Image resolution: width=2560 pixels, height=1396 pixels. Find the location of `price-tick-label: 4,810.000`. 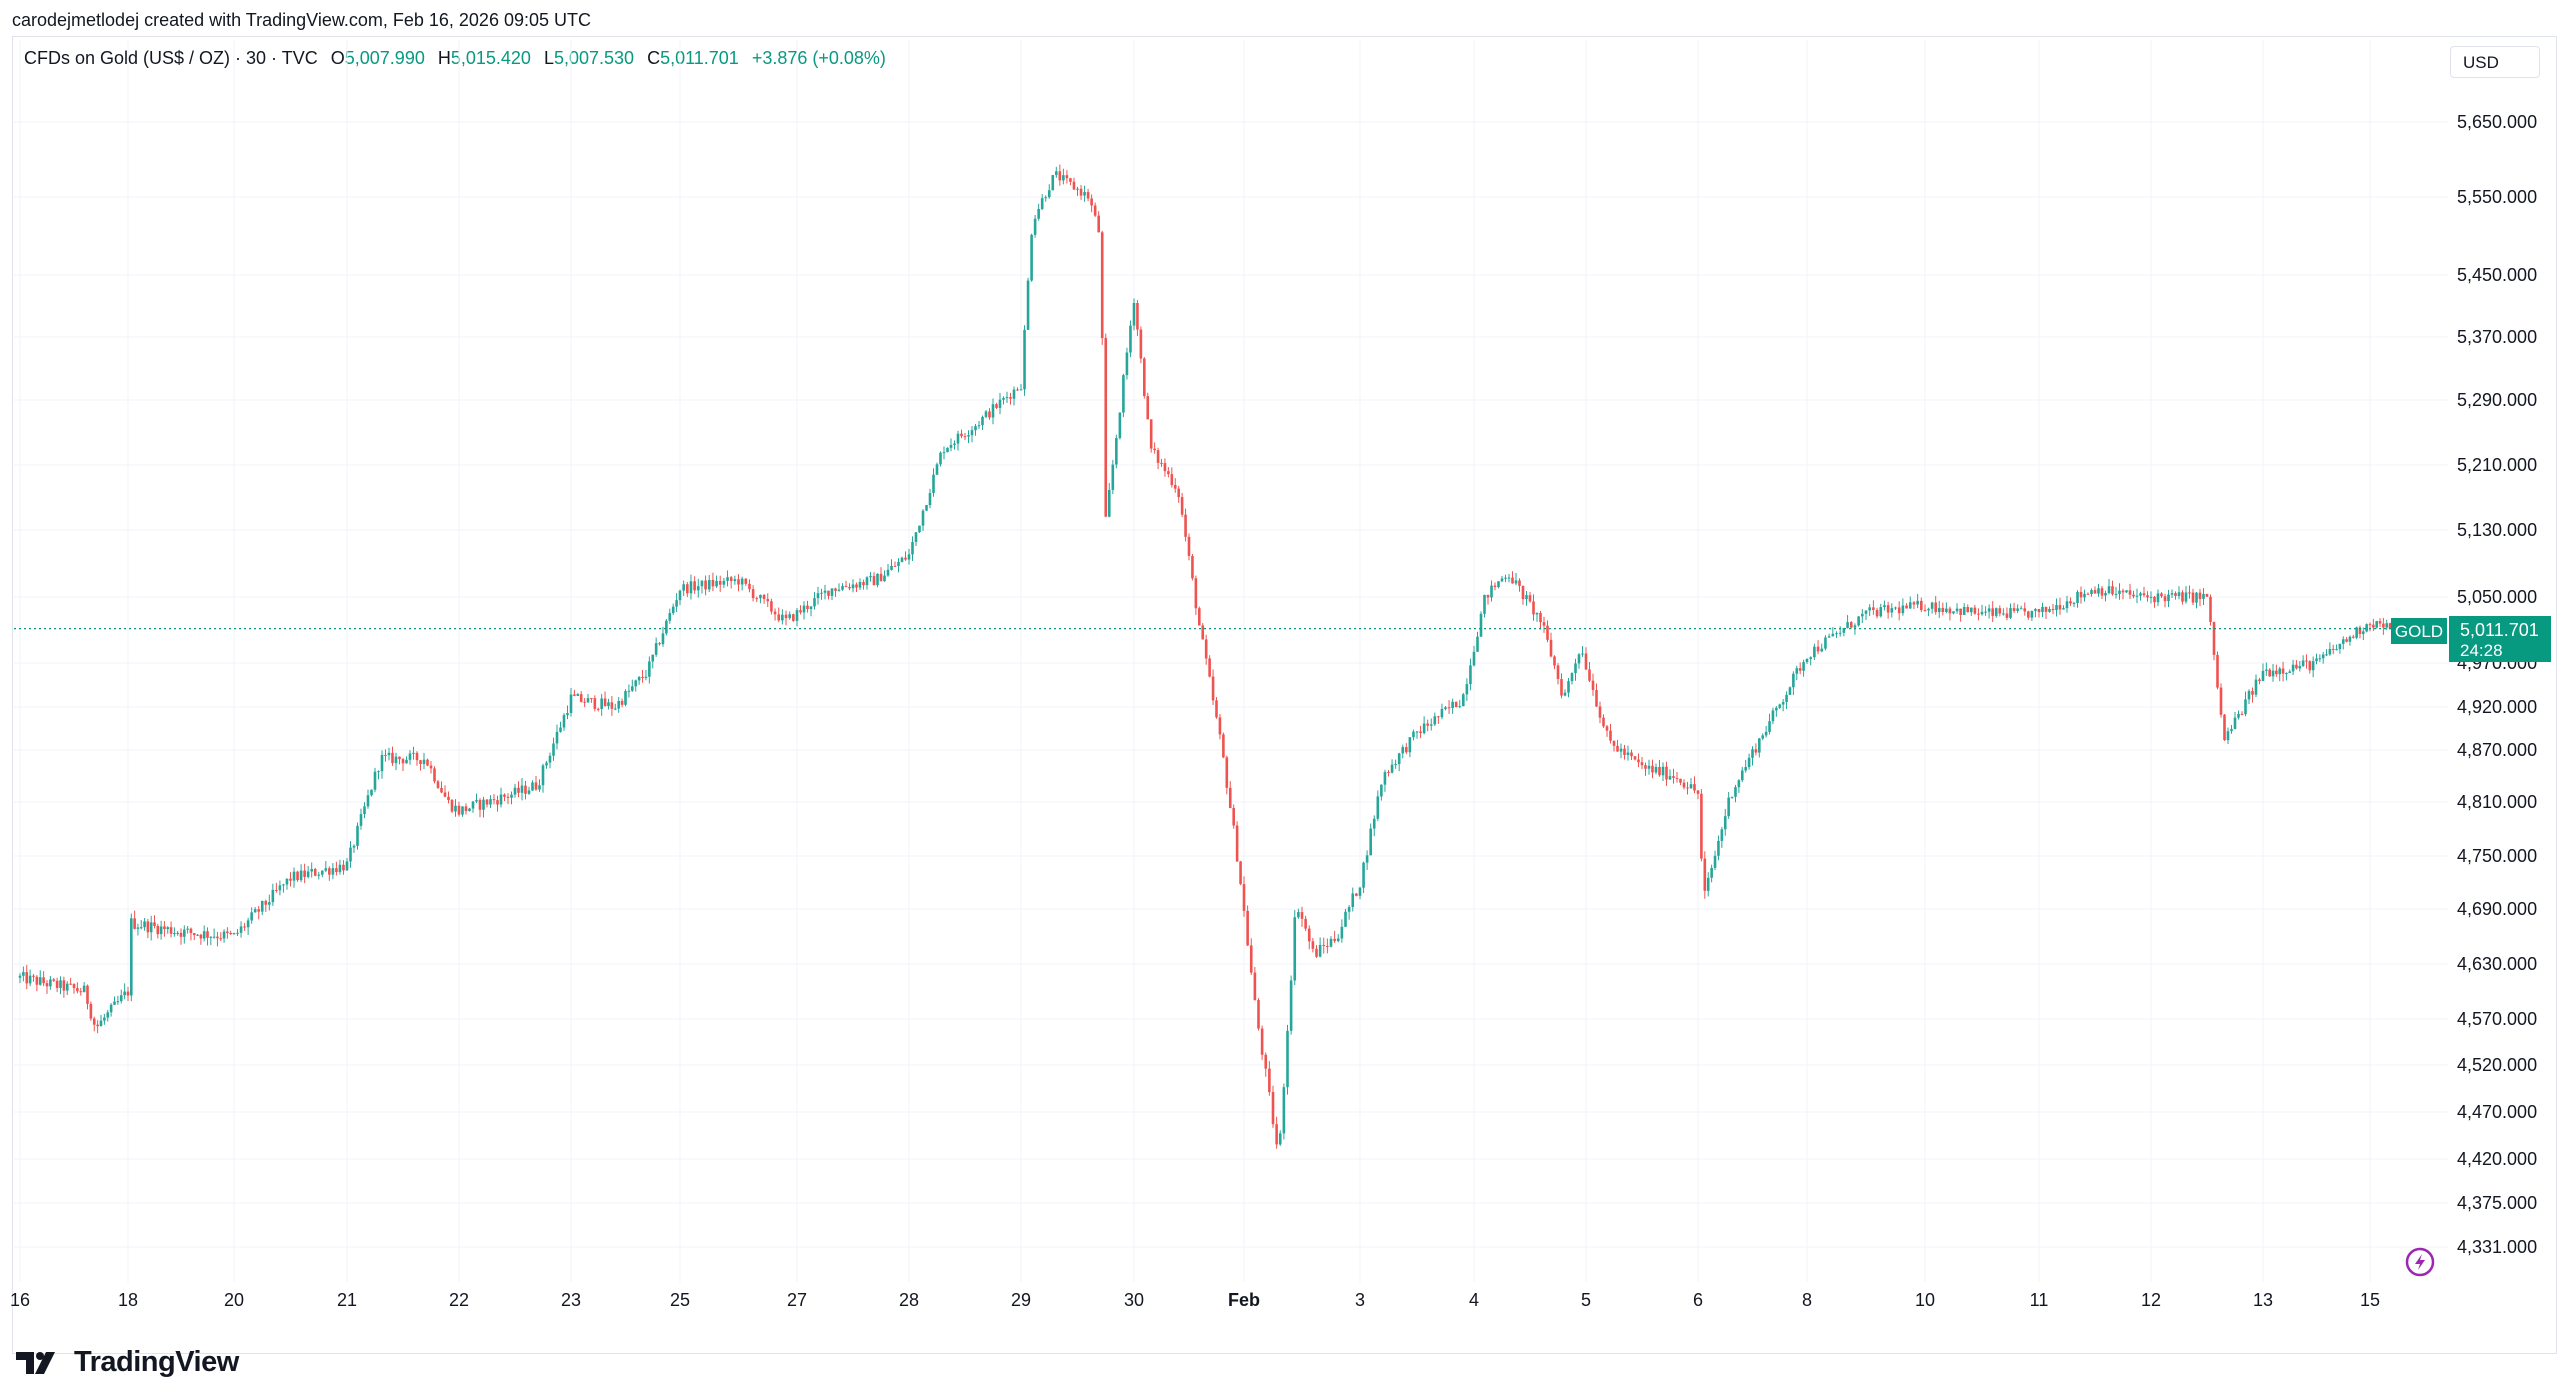

price-tick-label: 4,810.000 is located at coordinates (2497, 802).